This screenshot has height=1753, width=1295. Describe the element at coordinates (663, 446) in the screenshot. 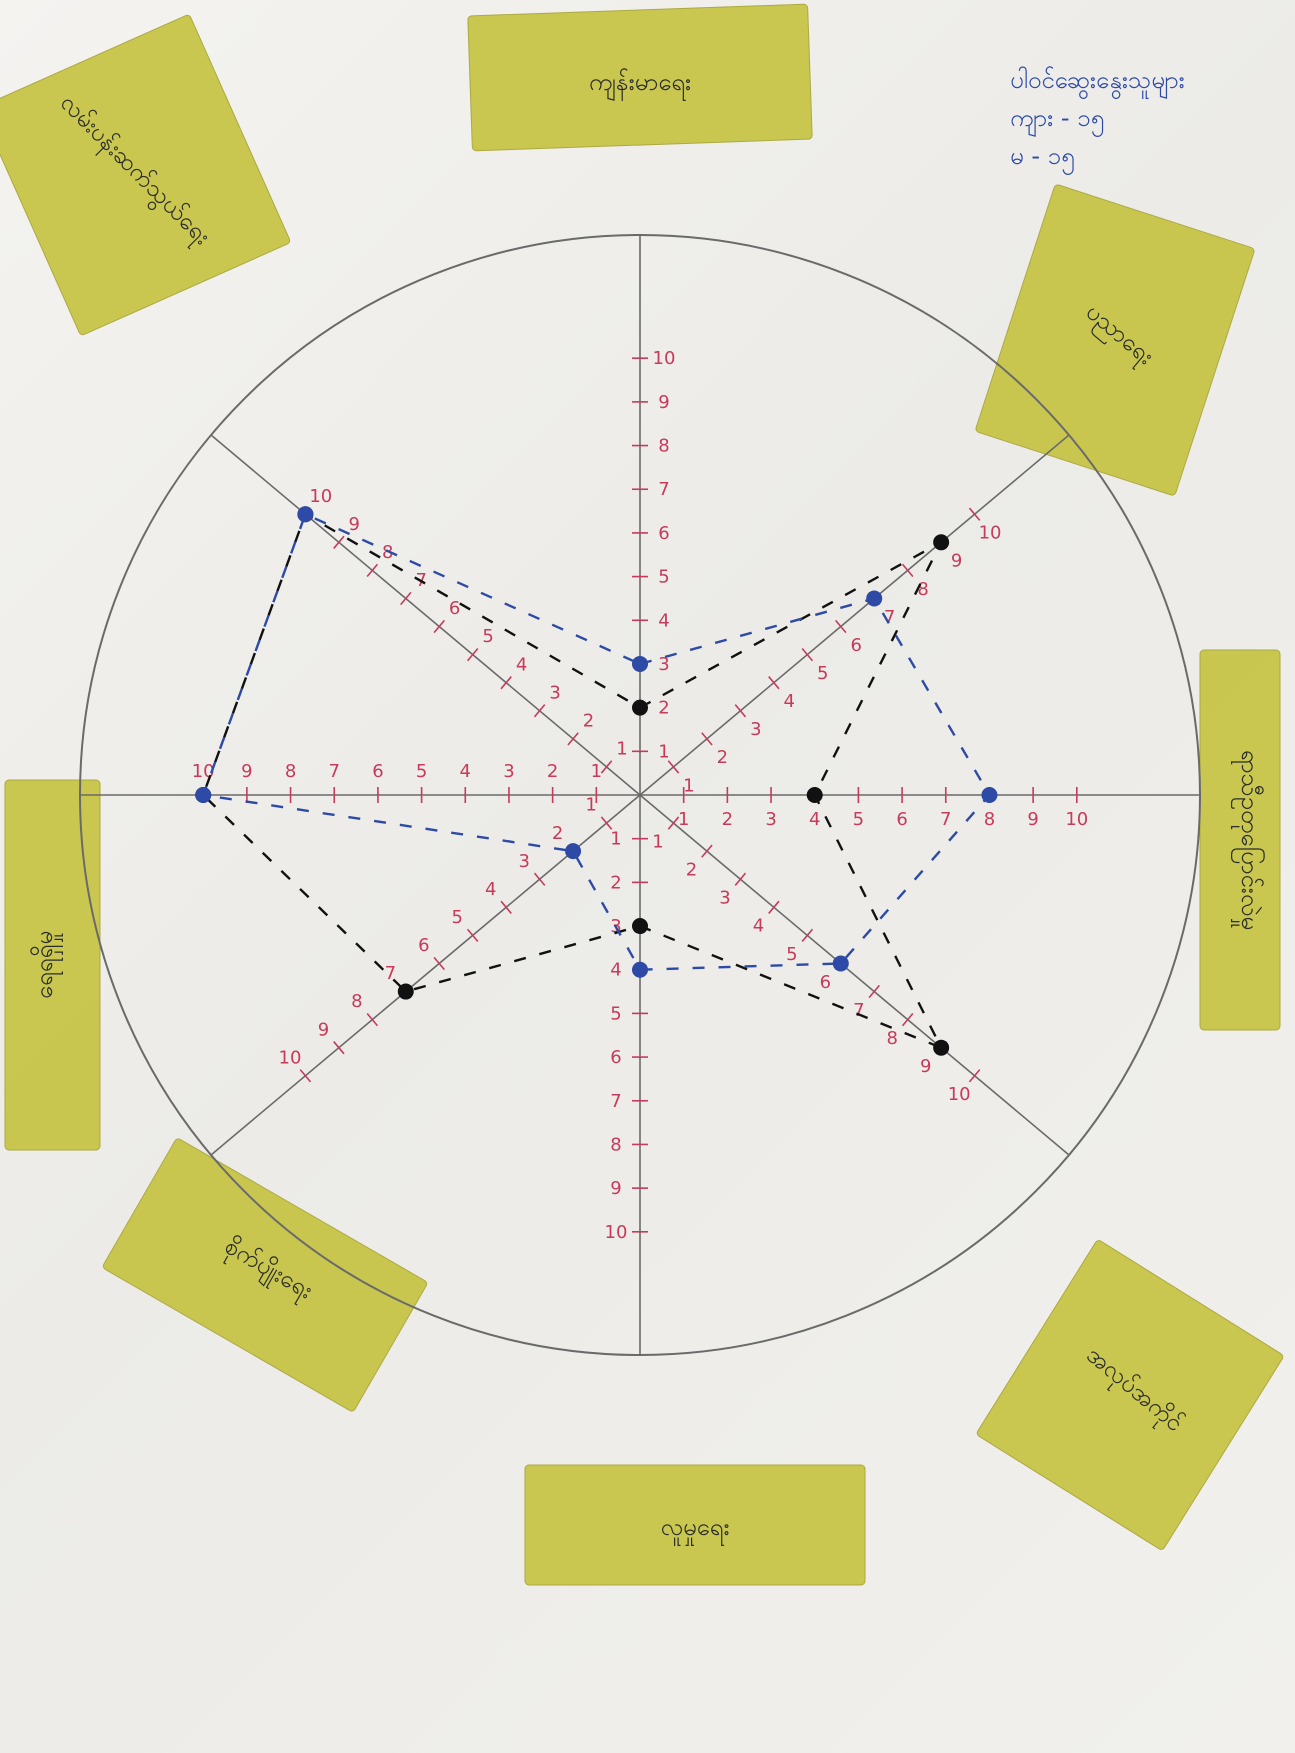

I see `tick-label-1-8: 8` at that location.